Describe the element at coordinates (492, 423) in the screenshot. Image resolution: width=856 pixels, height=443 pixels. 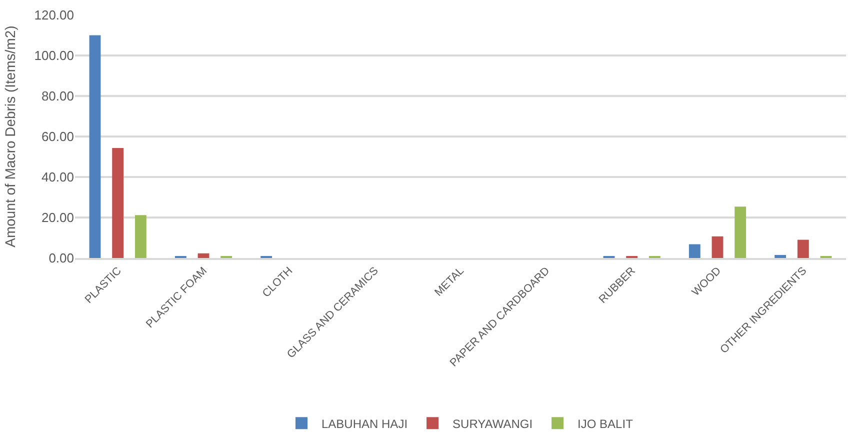
I see `legend-label: SURYAWANGI` at that location.